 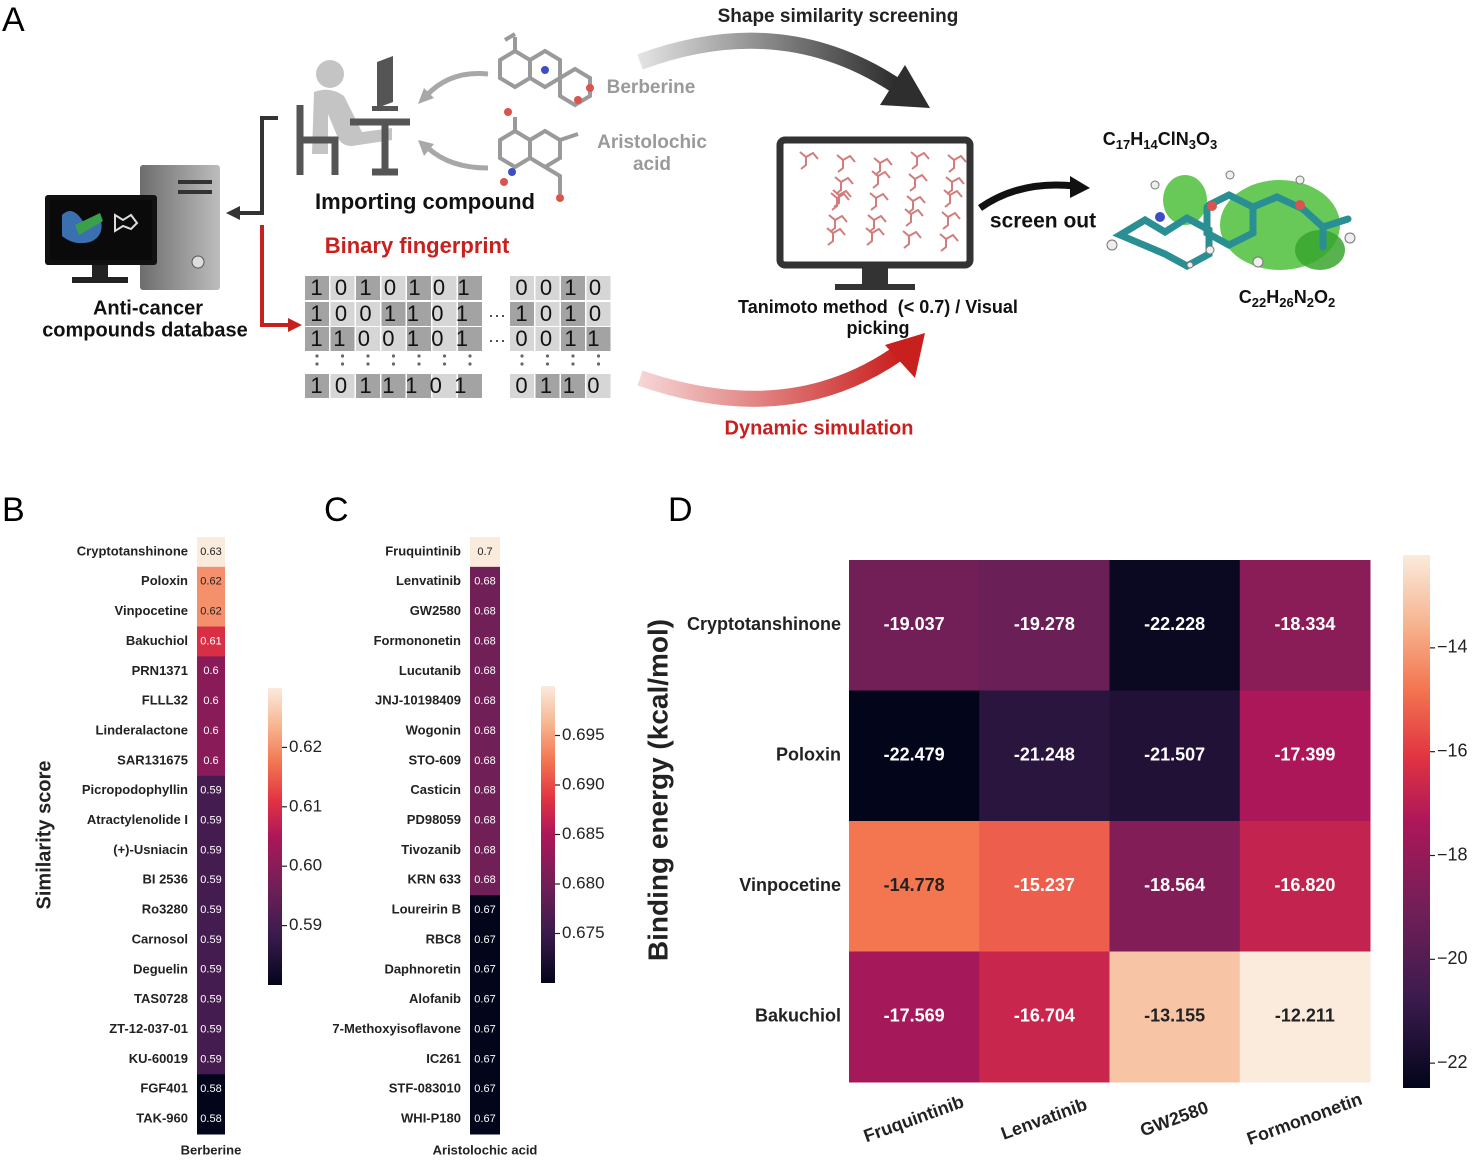 I want to click on row-label: KU-60019, so click(x=158, y=1058).